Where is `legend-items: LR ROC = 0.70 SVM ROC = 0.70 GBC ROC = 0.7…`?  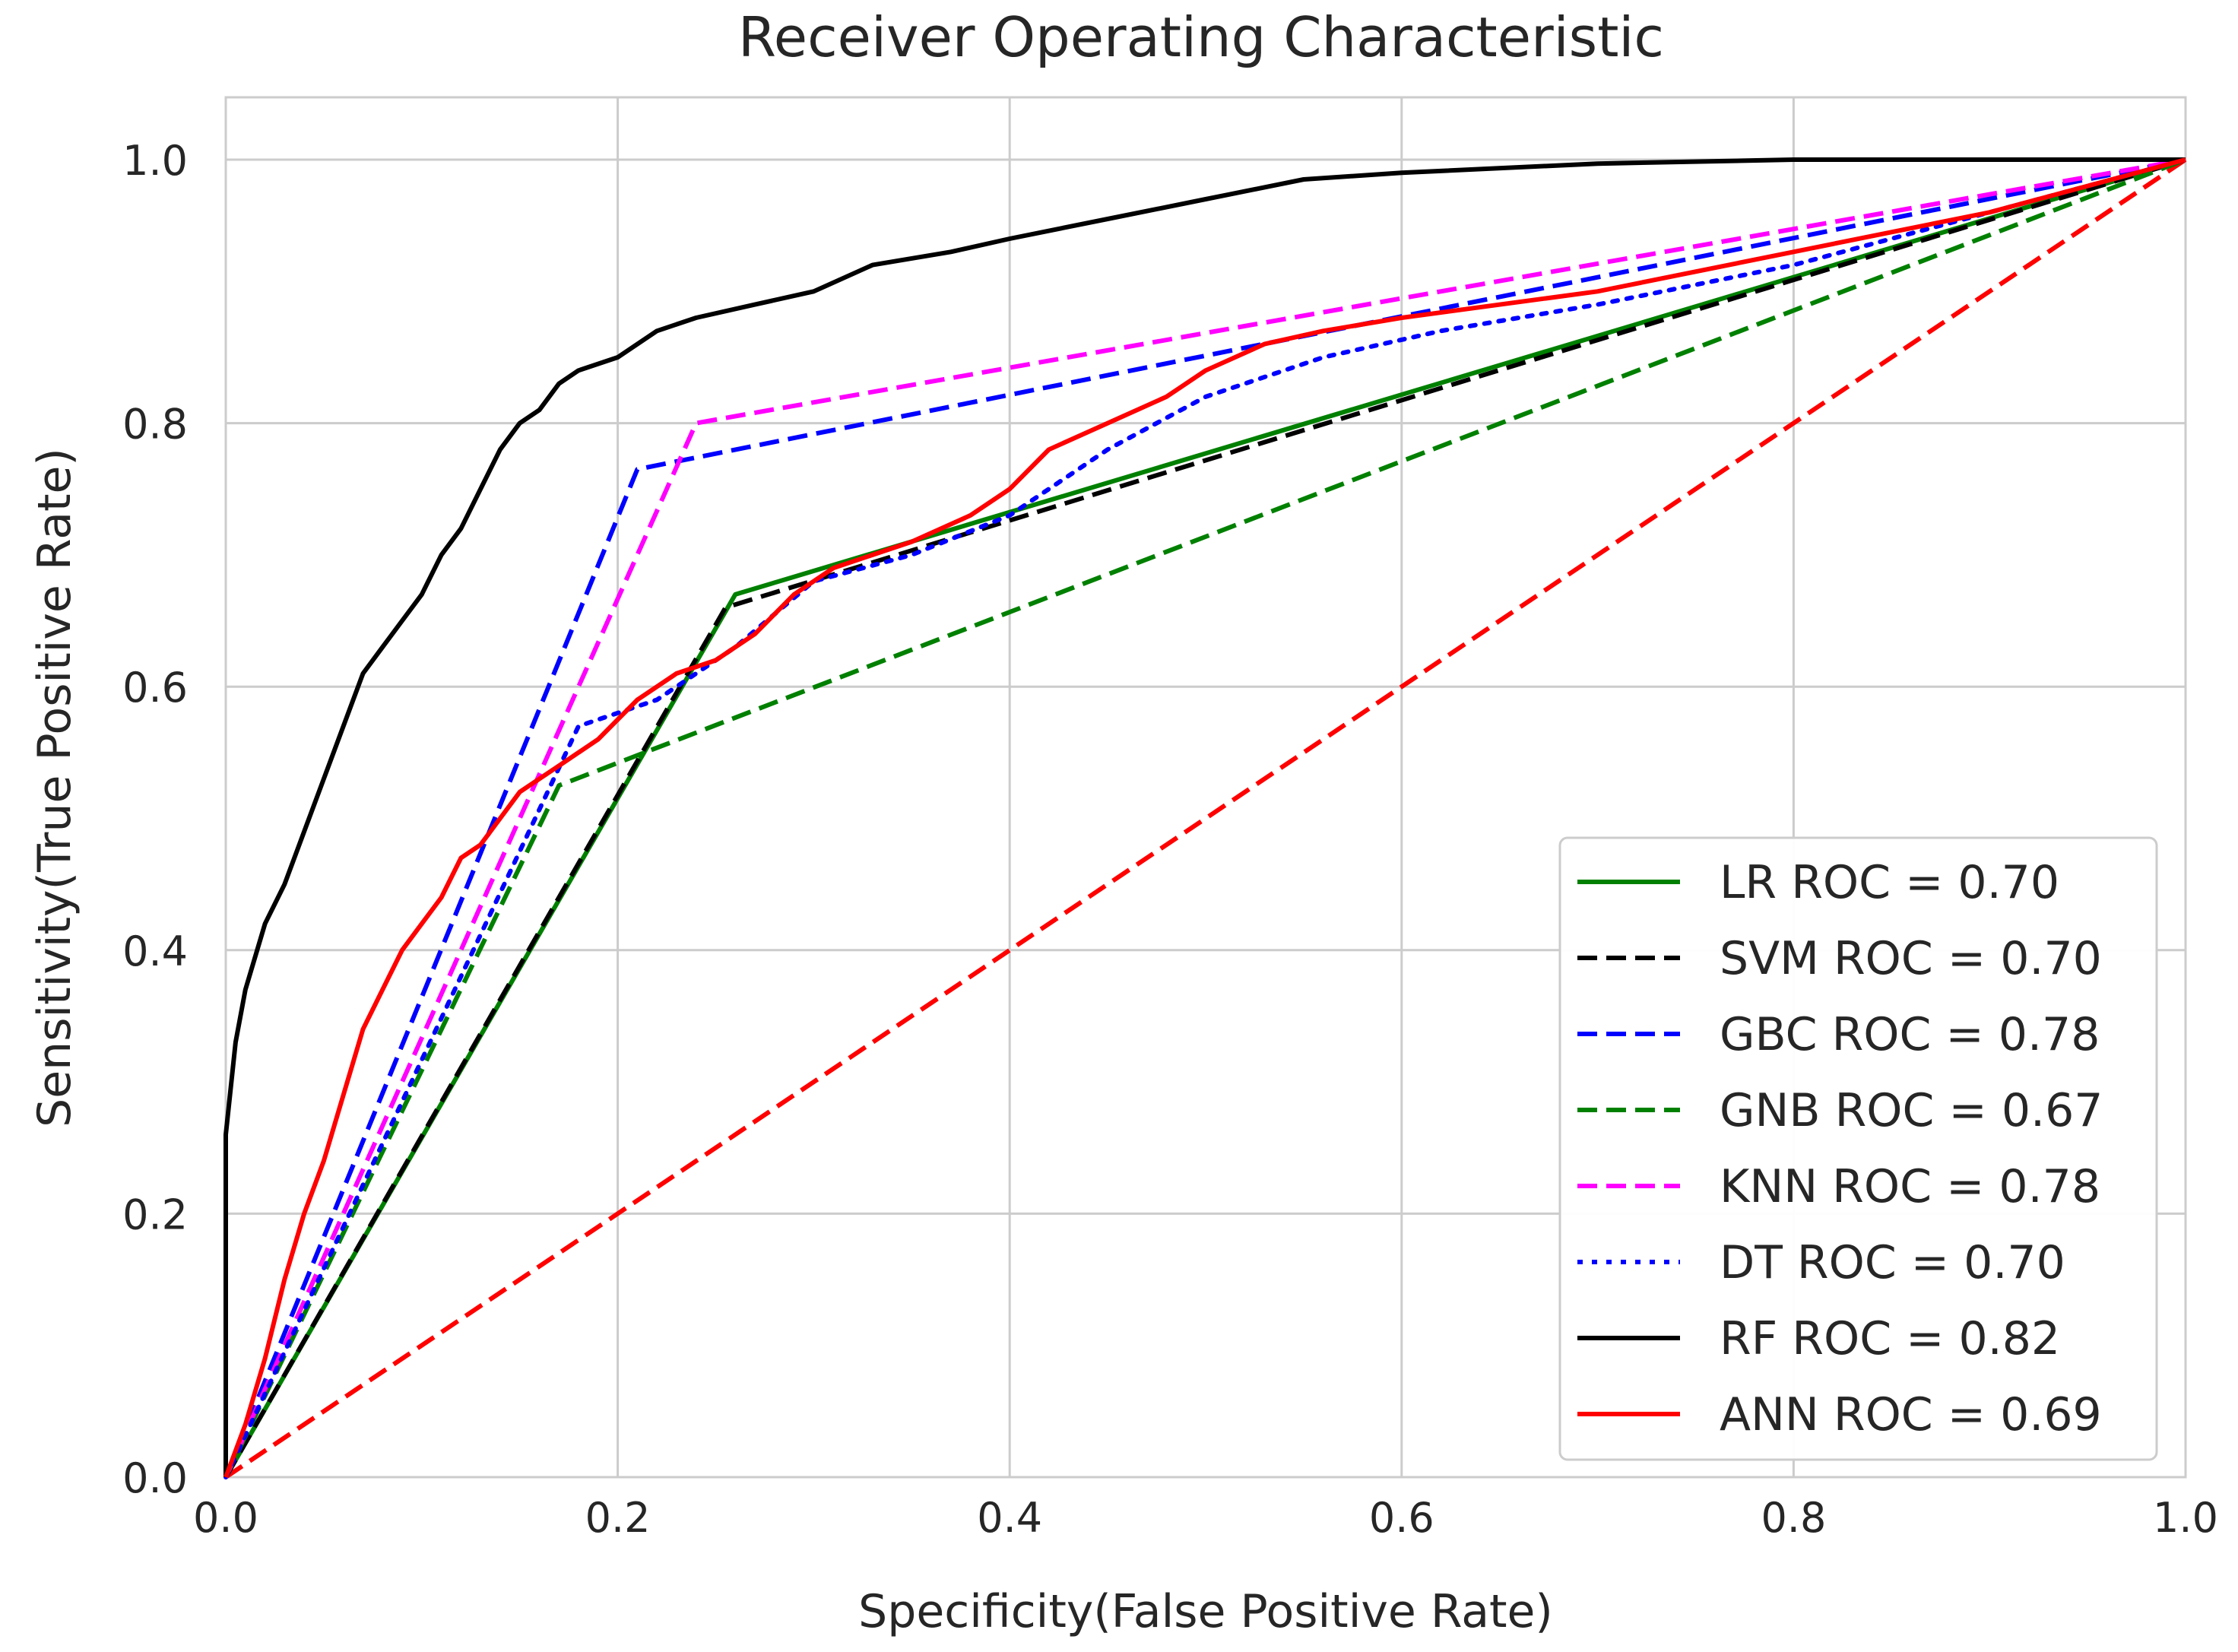
legend-items: LR ROC = 0.70 SVM ROC = 0.70 GBC ROC = 0.7… is located at coordinates (1840, 1148).